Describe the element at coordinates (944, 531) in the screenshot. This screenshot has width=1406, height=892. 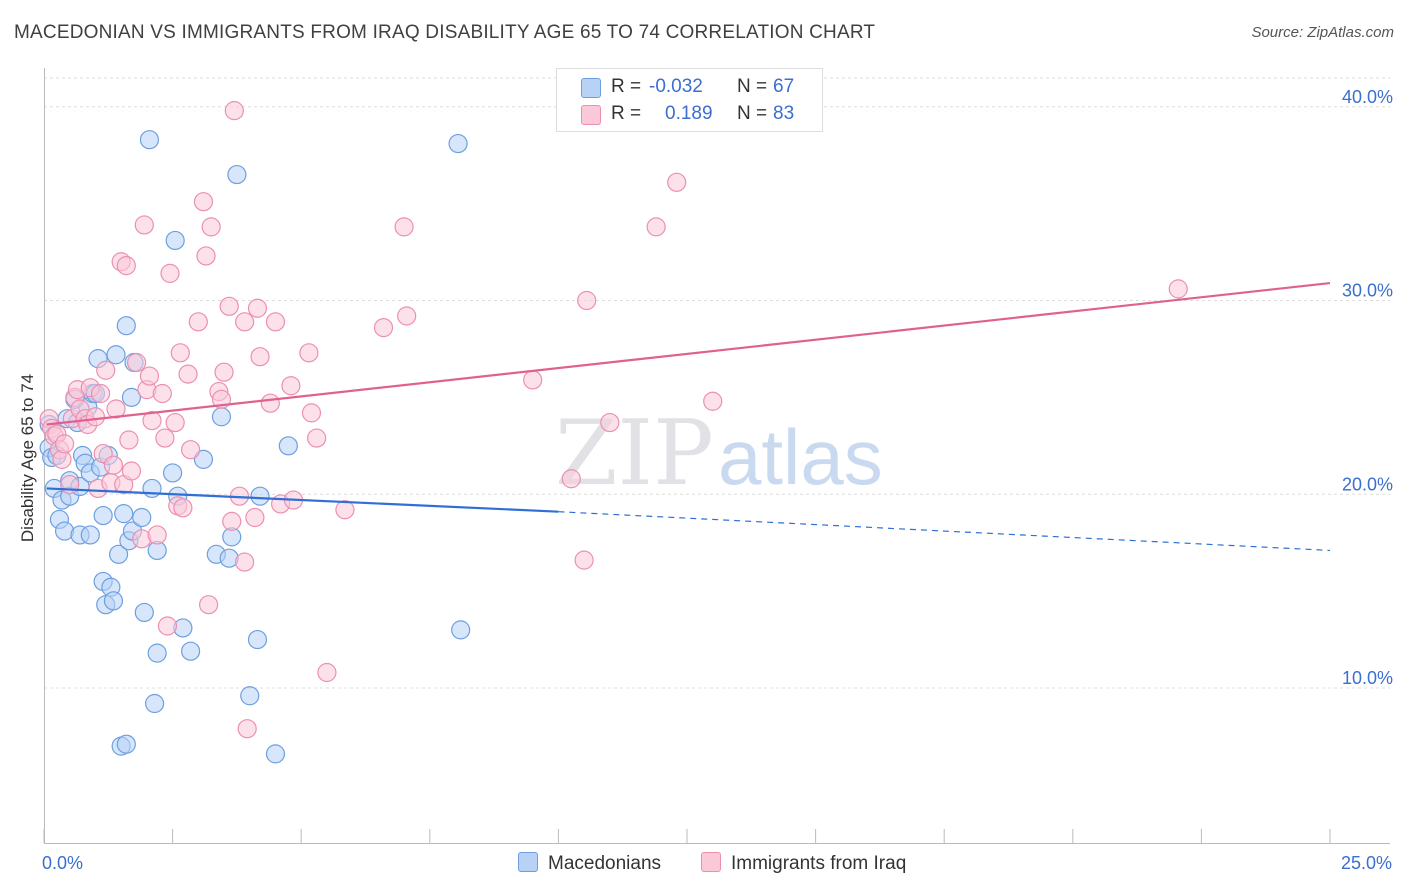
I see `macedonians-trend-extension` at that location.